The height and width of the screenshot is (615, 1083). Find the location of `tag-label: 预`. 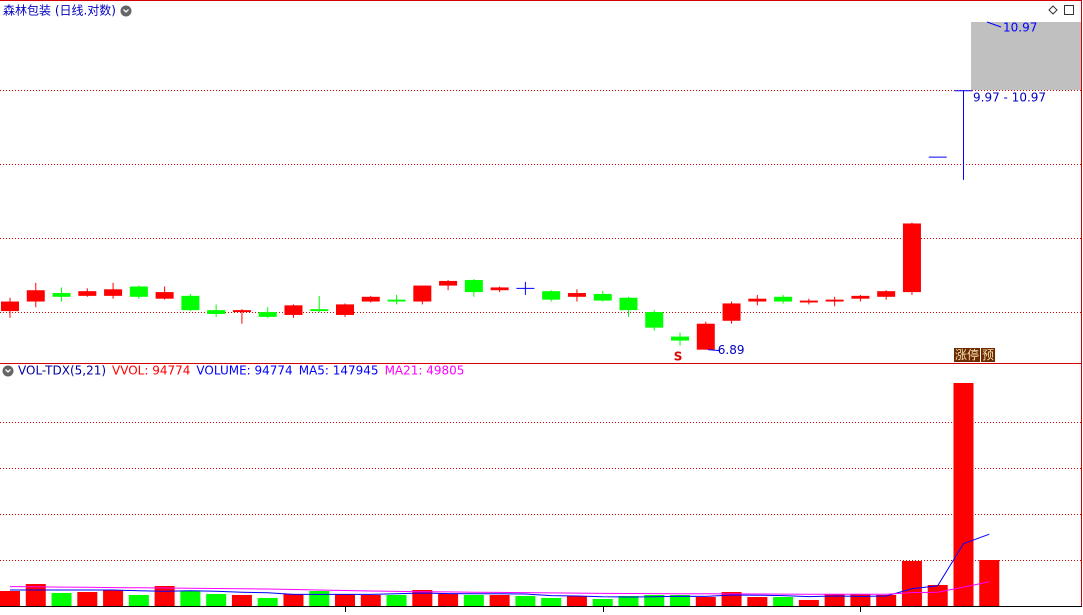

tag-label: 预 is located at coordinates (988, 355).